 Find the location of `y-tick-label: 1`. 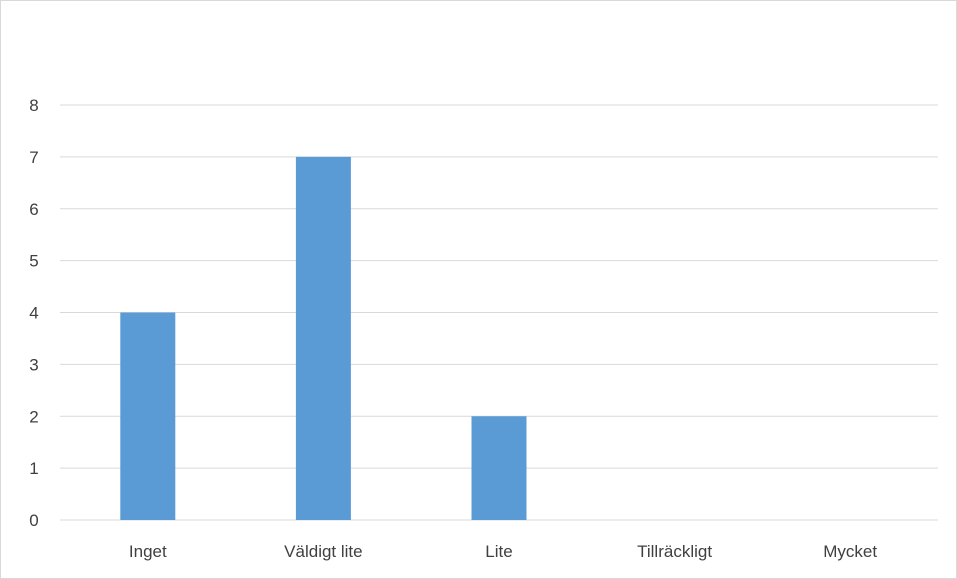

y-tick-label: 1 is located at coordinates (33, 468).